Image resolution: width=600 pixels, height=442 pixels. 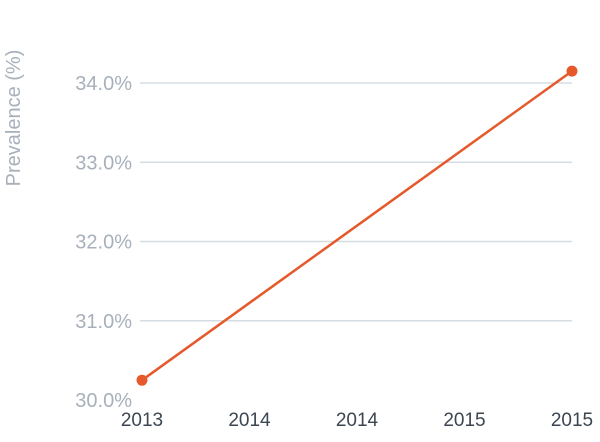 What do you see at coordinates (103, 163) in the screenshot?
I see `y-tick-label: 33.0%` at bounding box center [103, 163].